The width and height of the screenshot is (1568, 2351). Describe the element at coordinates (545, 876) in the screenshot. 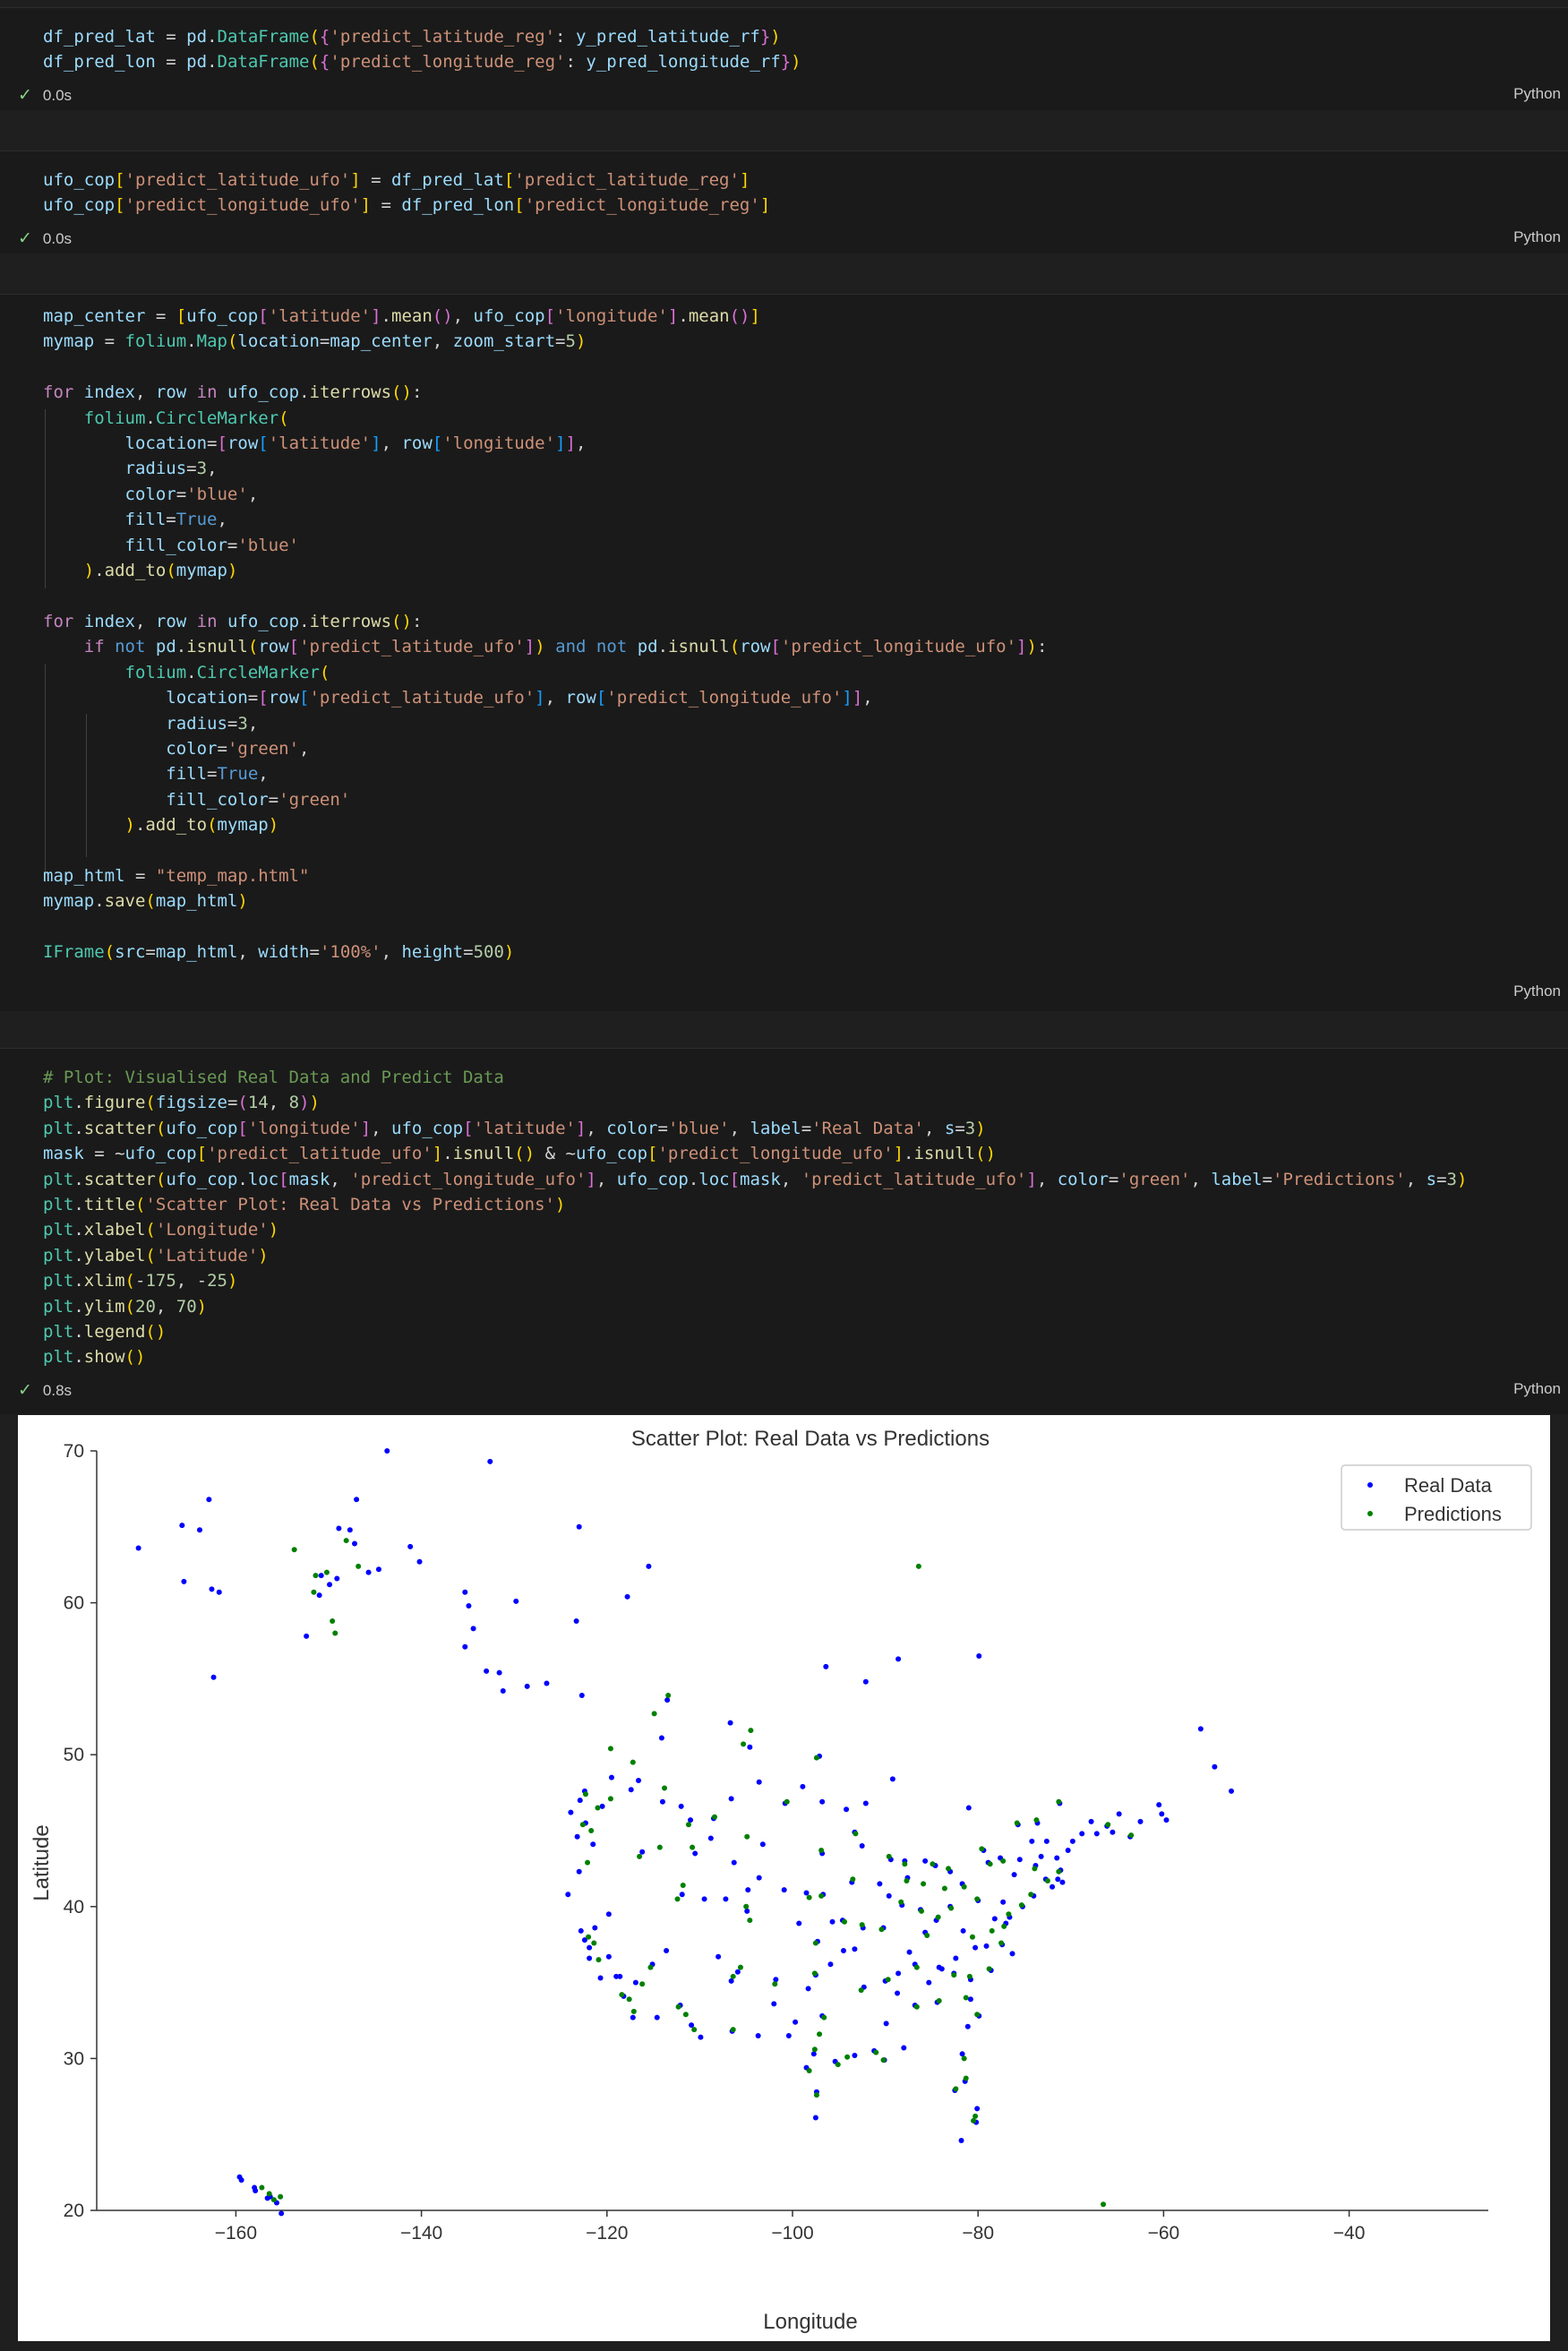

I see `code-line: map_html = "temp_map.html"` at that location.